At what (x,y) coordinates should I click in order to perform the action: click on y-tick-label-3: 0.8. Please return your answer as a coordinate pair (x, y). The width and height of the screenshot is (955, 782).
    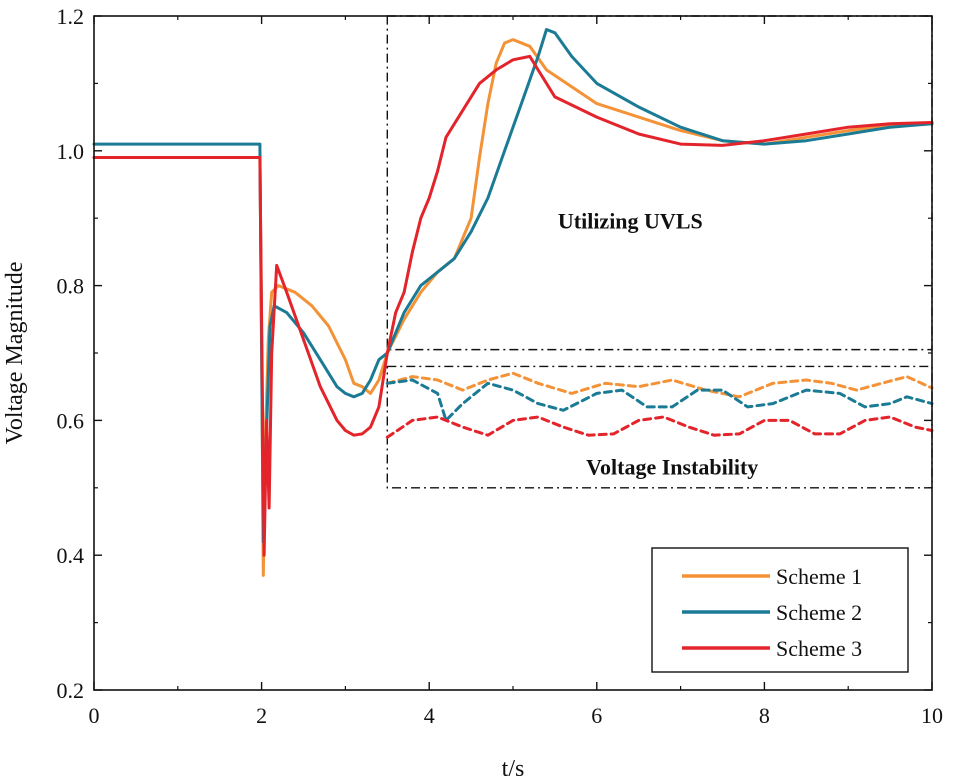
    Looking at the image, I should click on (71, 286).